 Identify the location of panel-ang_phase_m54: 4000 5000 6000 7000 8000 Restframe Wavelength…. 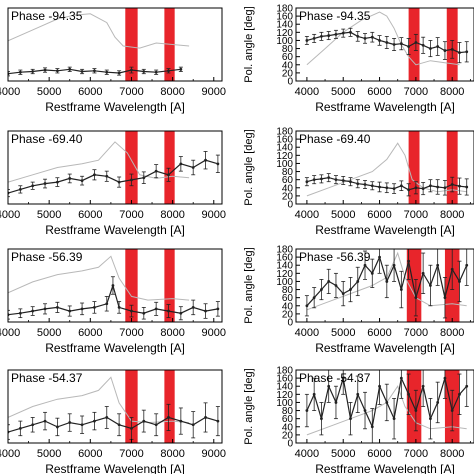
(358, 420).